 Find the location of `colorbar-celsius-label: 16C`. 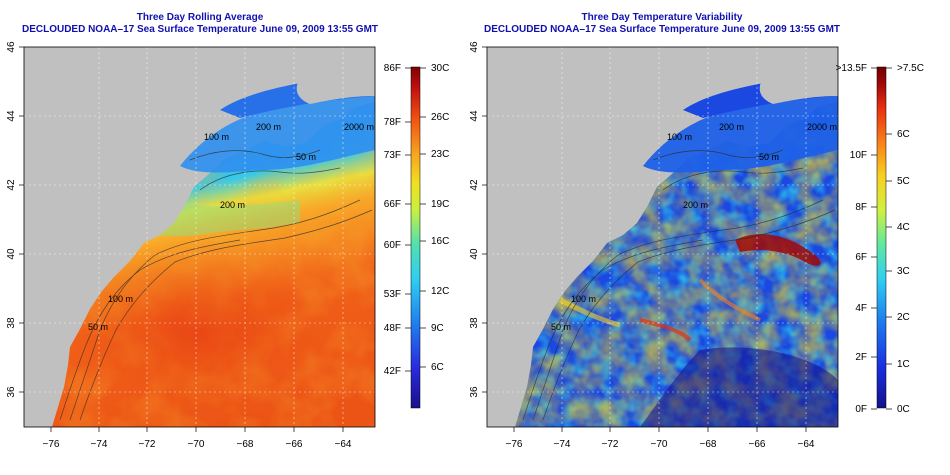

colorbar-celsius-label: 16C is located at coordinates (440, 241).